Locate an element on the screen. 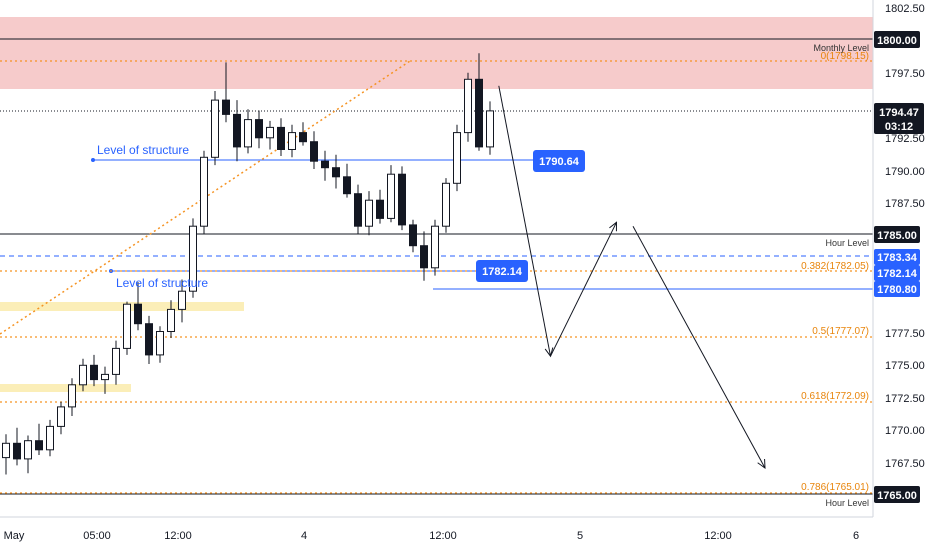 Image resolution: width=932 pixels, height=550 pixels. axis-badge-1765: 1765.00 is located at coordinates (897, 496).